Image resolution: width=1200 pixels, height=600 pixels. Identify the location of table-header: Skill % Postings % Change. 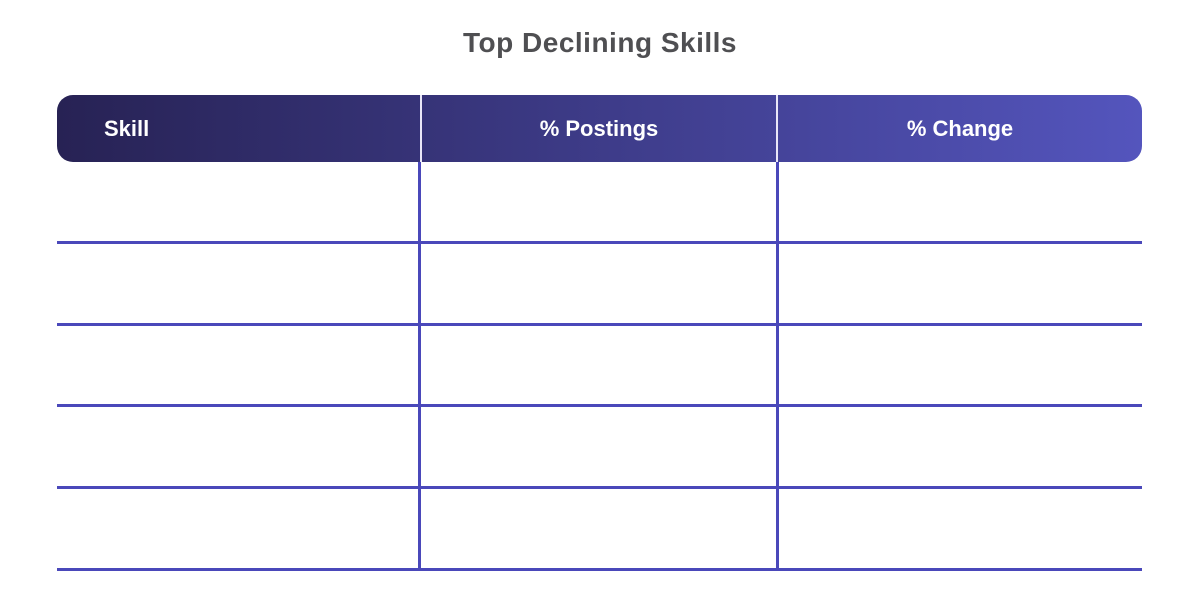
(599, 128).